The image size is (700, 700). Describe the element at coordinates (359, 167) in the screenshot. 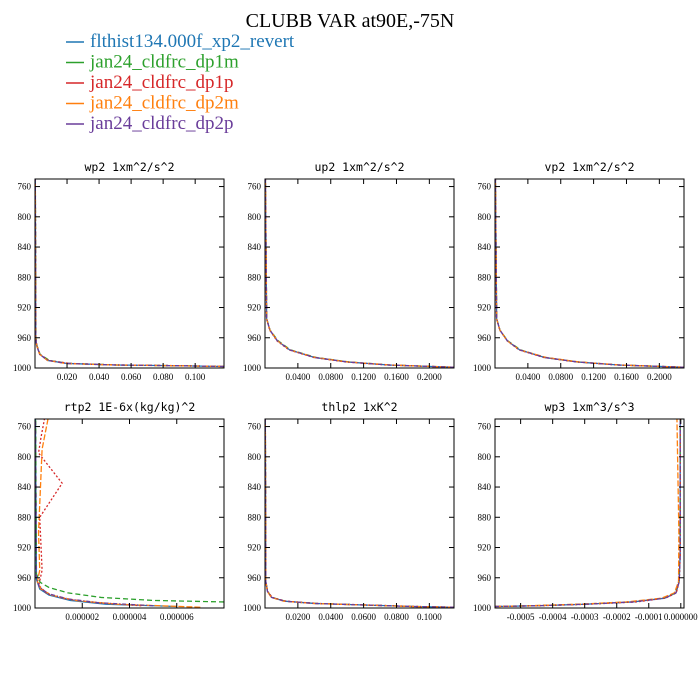

I see `panel-title: up2 1xm^2/s^2` at that location.